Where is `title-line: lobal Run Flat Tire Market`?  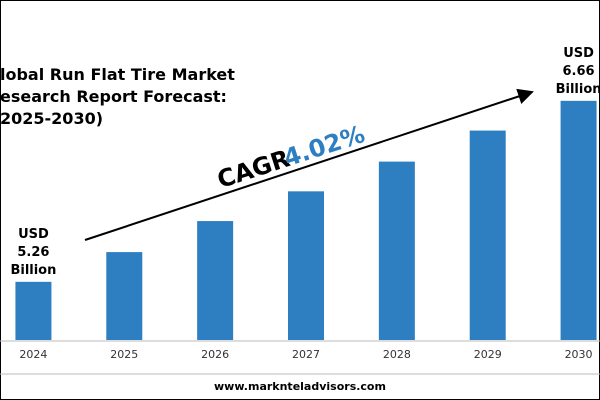 title-line: lobal Run Flat Tire Market is located at coordinates (117, 74).